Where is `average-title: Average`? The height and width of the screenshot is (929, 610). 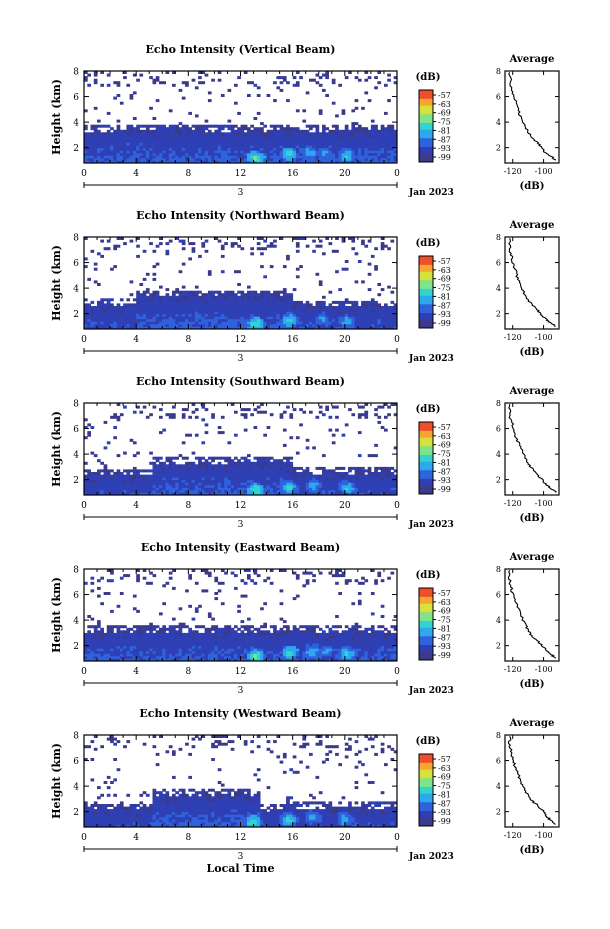
average-title: Average is located at coordinates (532, 391).